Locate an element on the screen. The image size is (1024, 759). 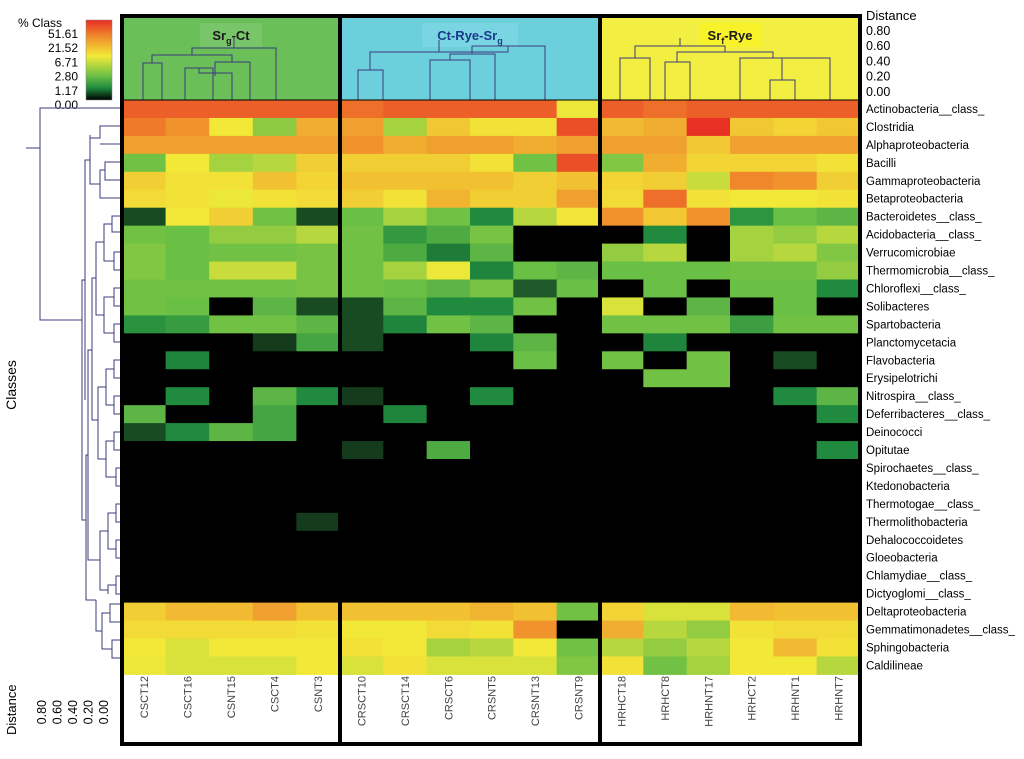
row-label: Thermolithobacteria is located at coordinates (917, 523).